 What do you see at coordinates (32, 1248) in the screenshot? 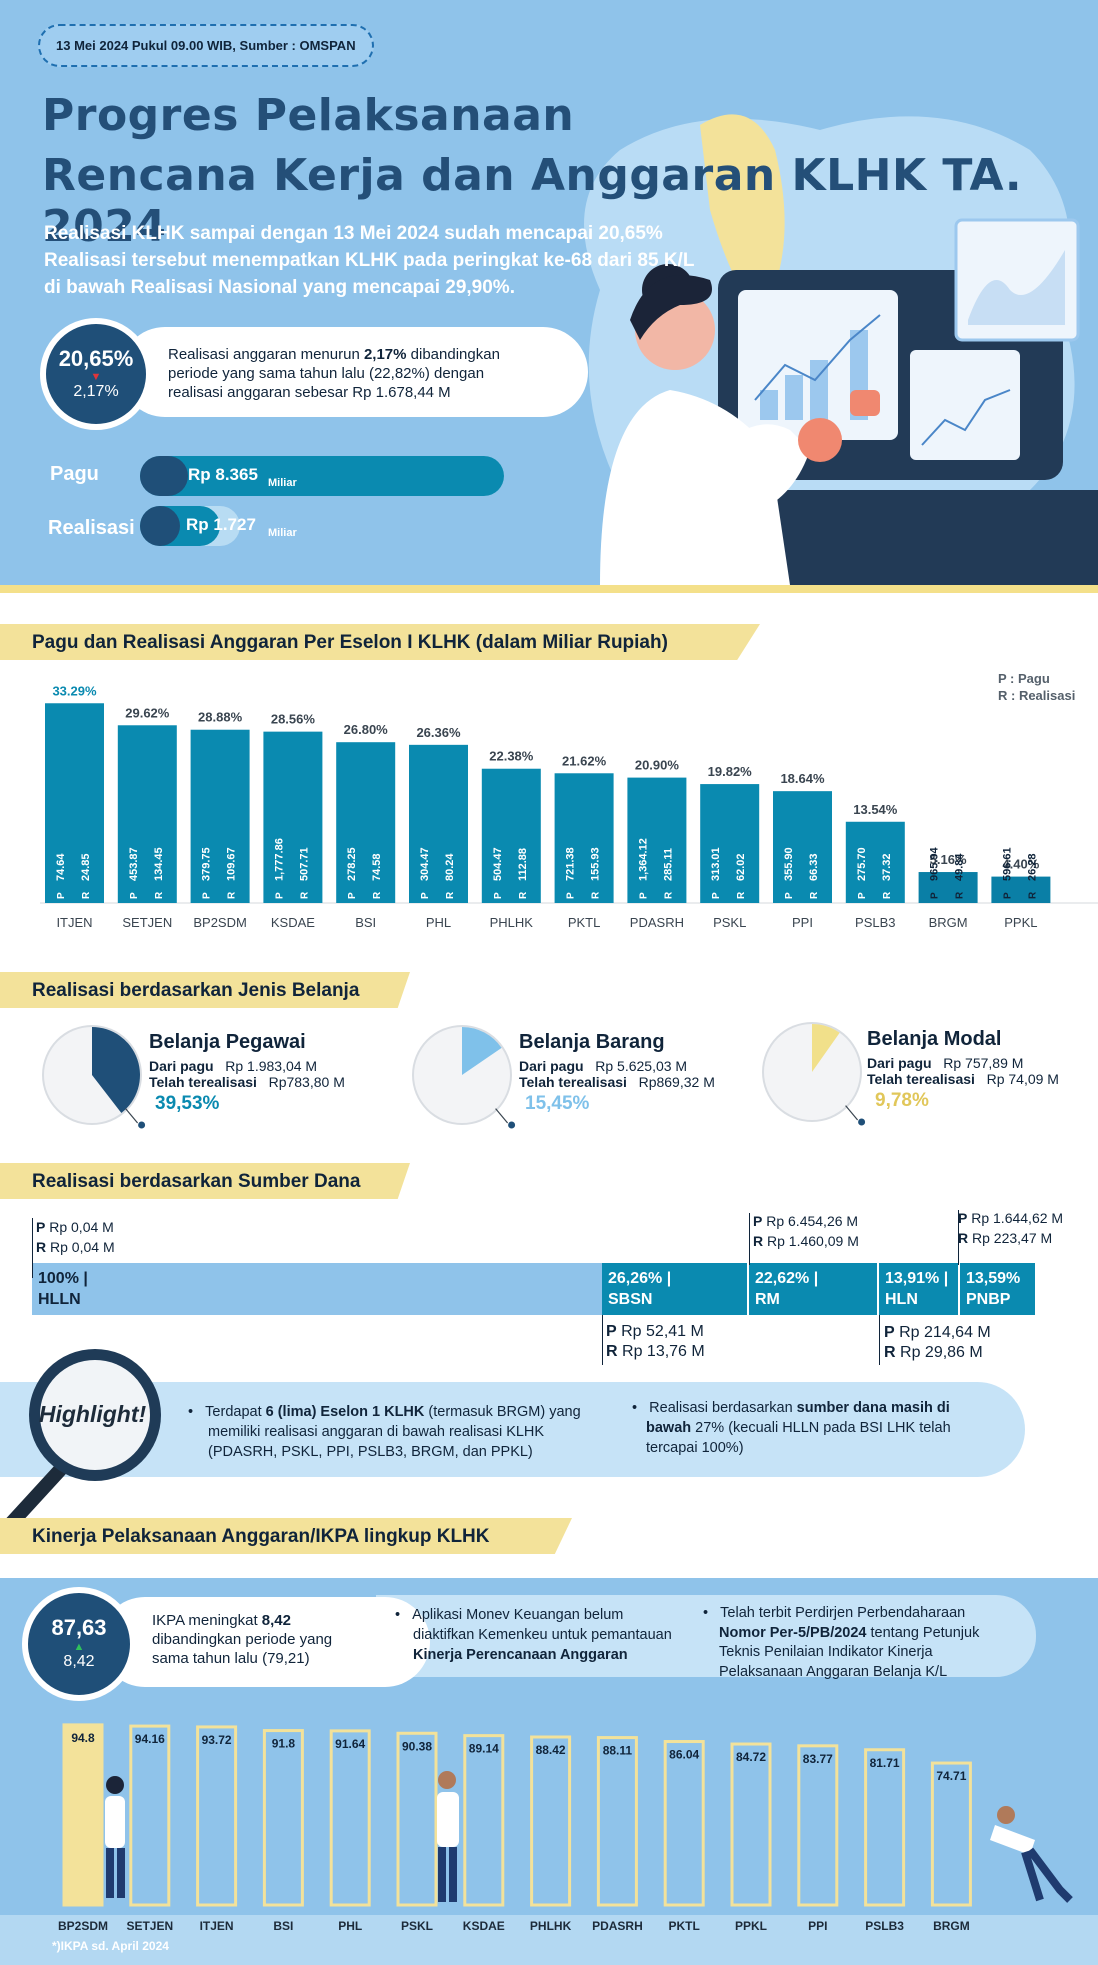
I see `fund-pointer-hlln` at bounding box center [32, 1248].